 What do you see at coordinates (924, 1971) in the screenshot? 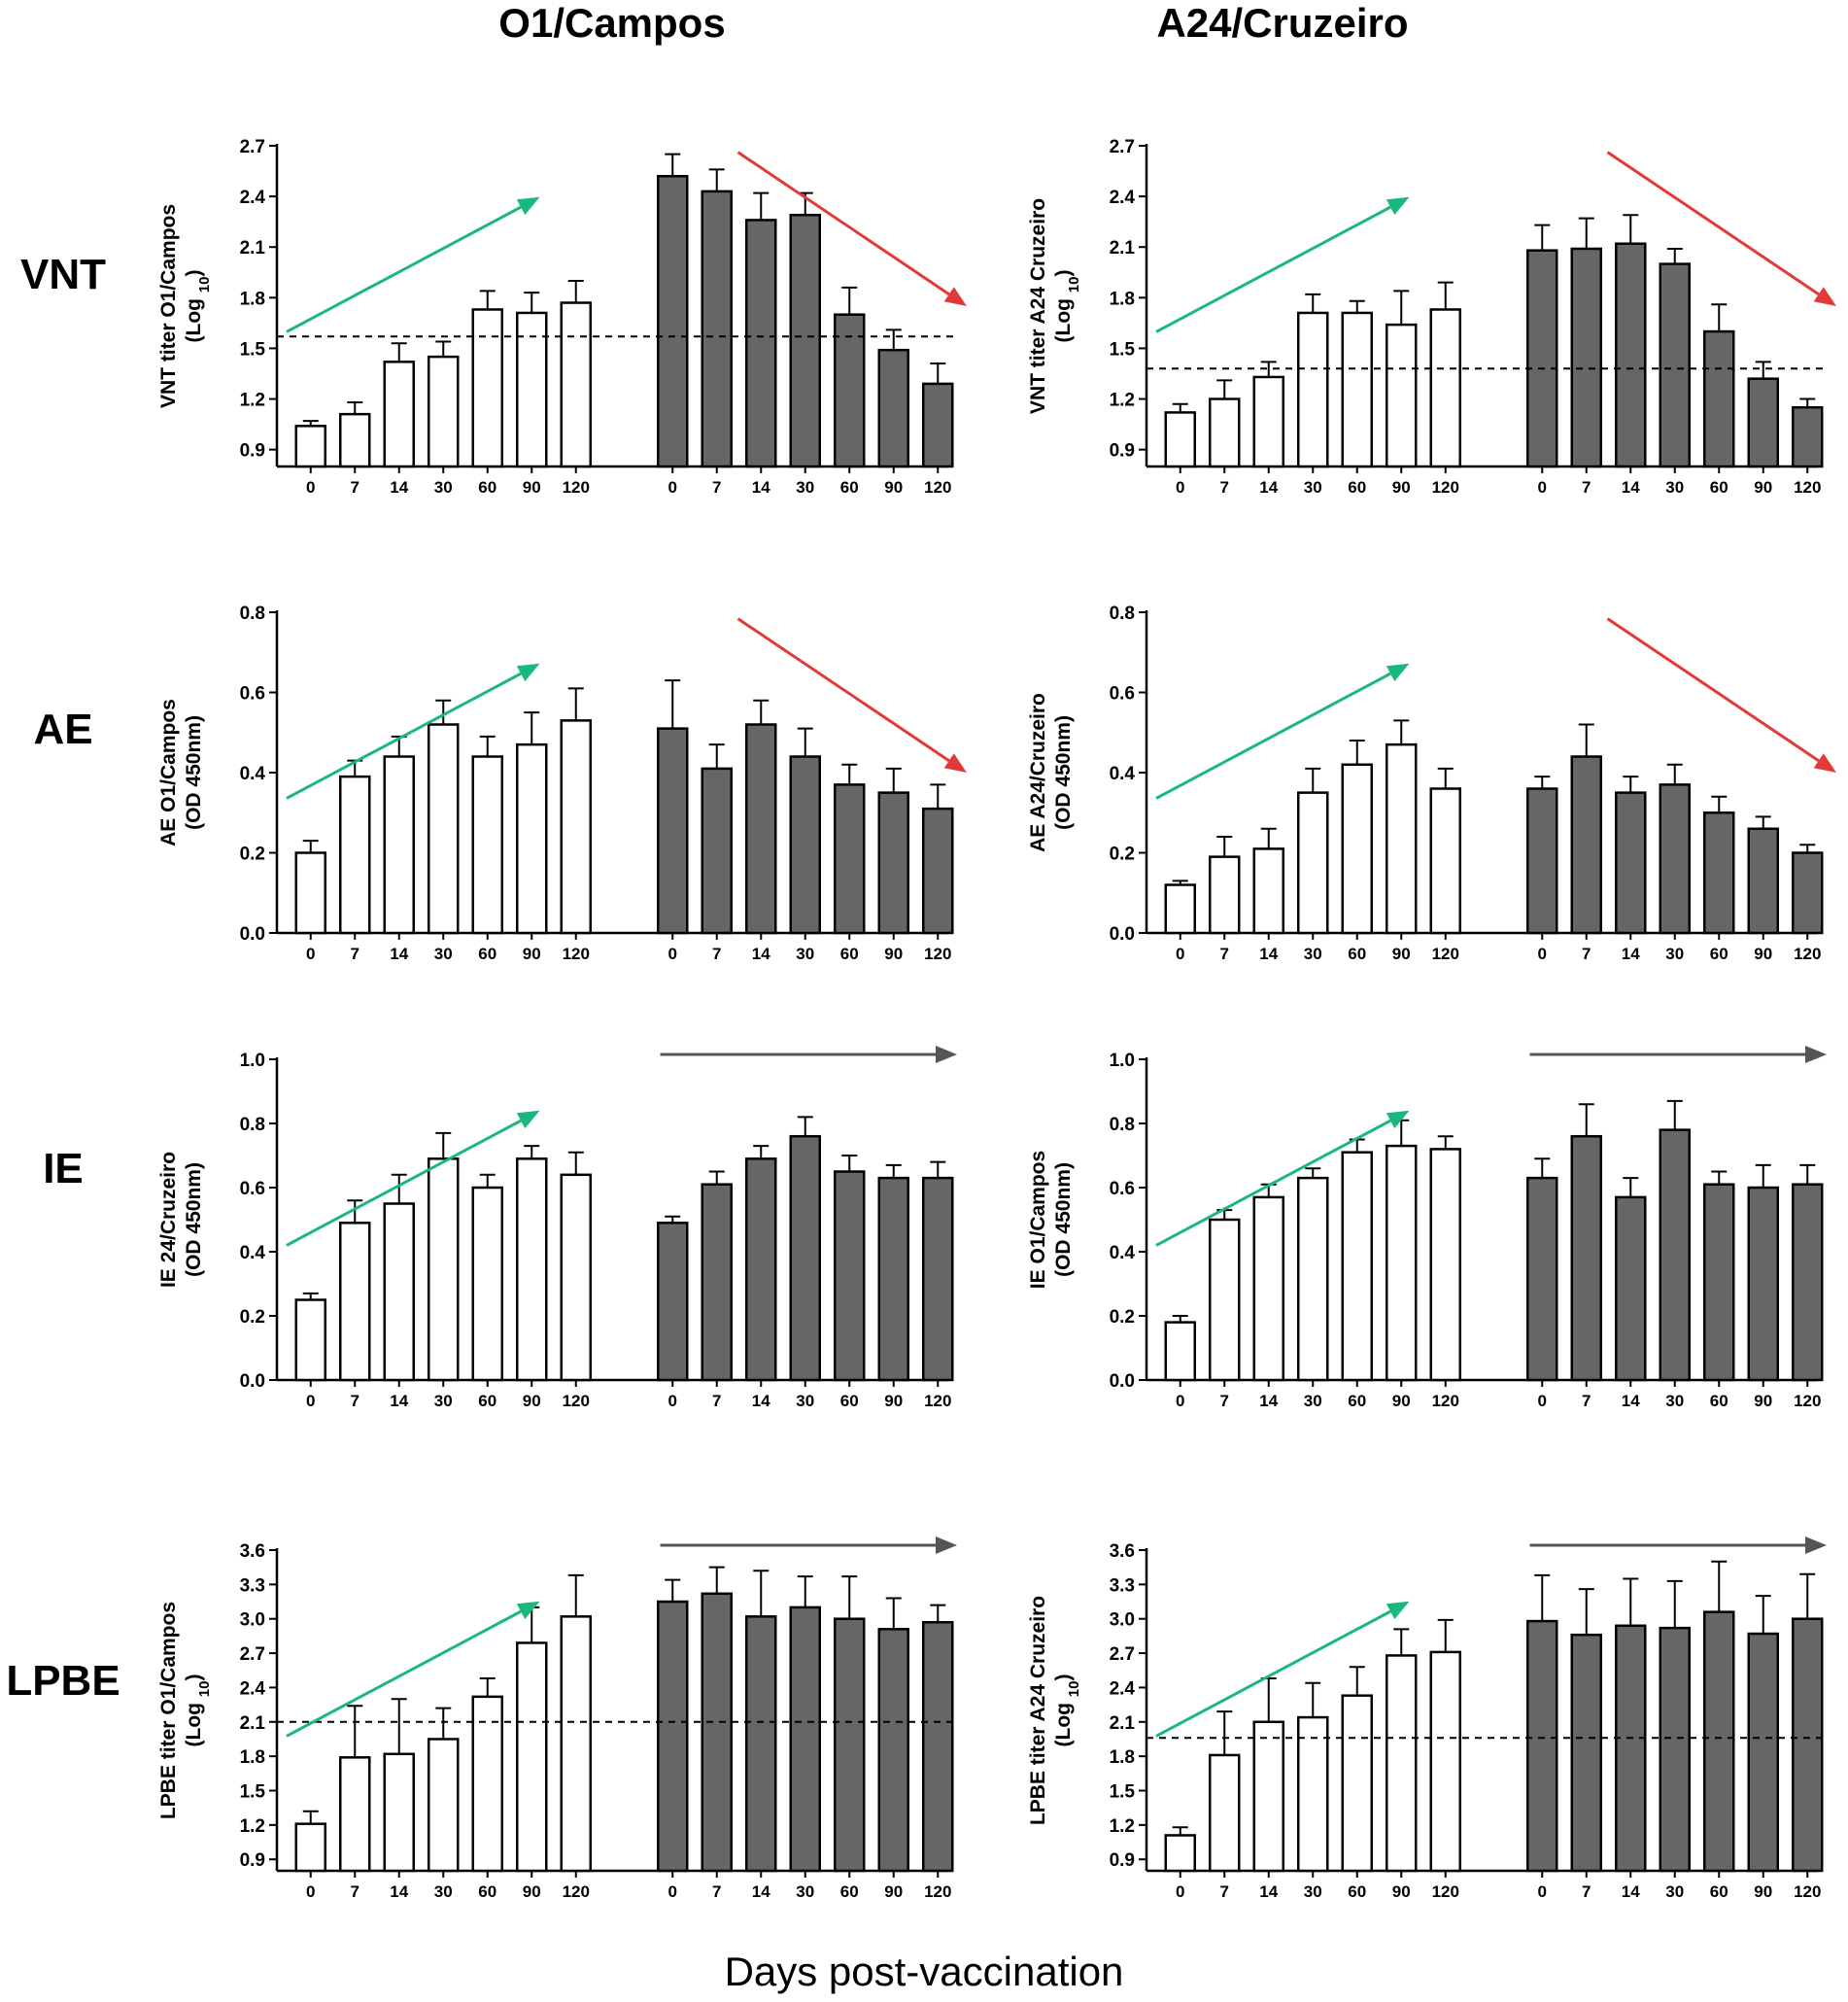
I see `x-axis-label: Days post-vaccination` at bounding box center [924, 1971].